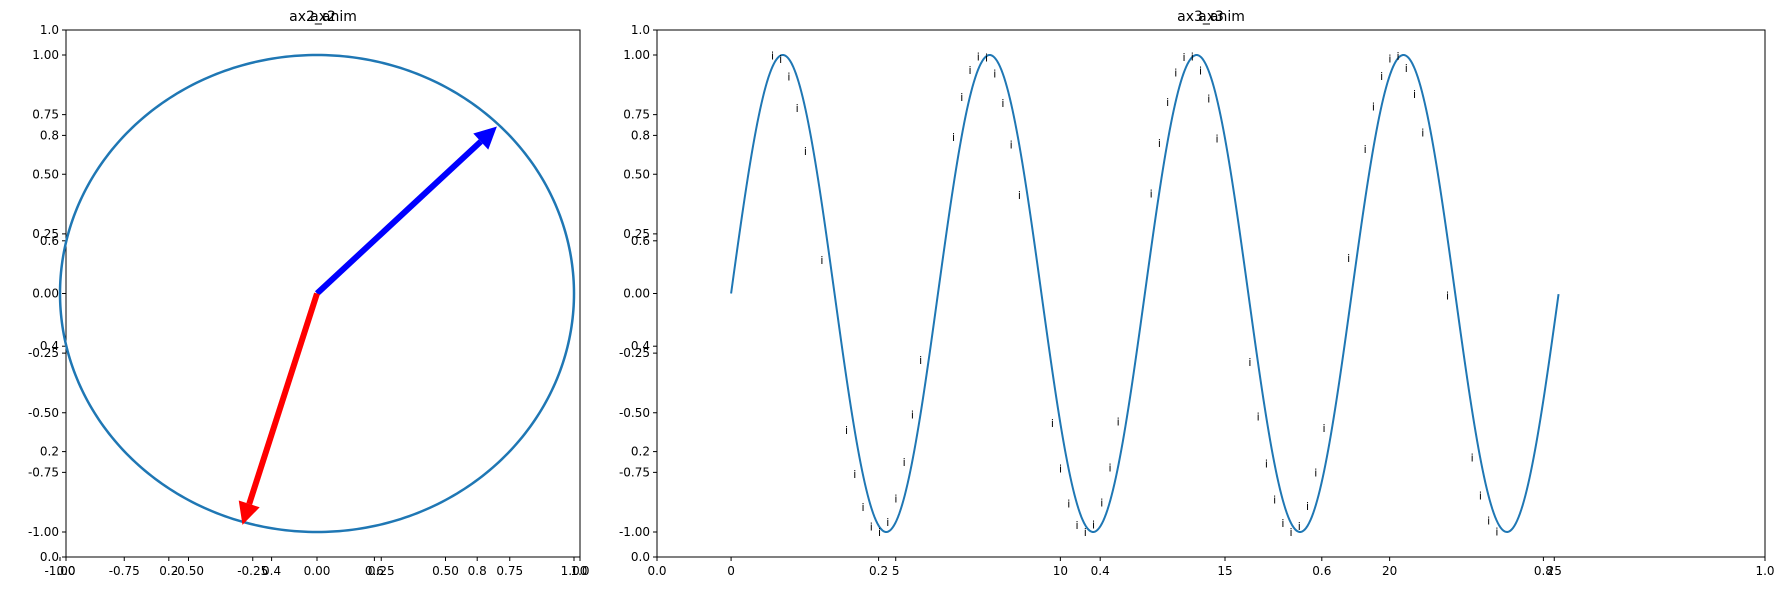  Describe the element at coordinates (579, 571) in the screenshot. I see `ax2-overlay-xtick-label: 1.0` at that location.